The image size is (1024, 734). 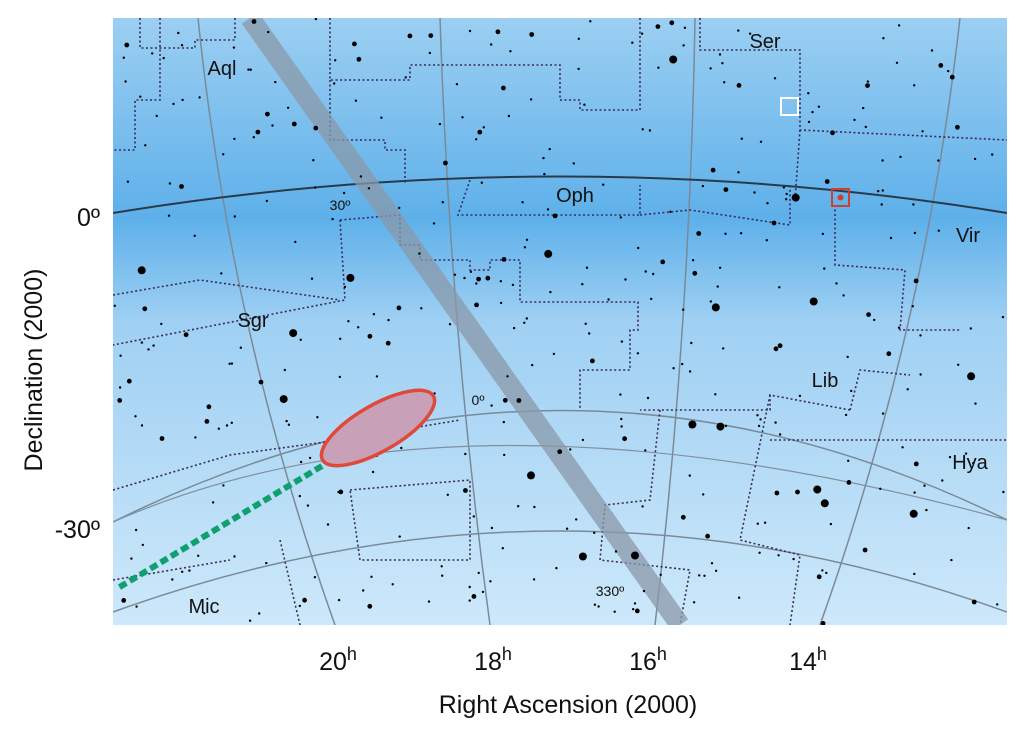 I want to click on tick-unit: h, so click(x=822, y=654).